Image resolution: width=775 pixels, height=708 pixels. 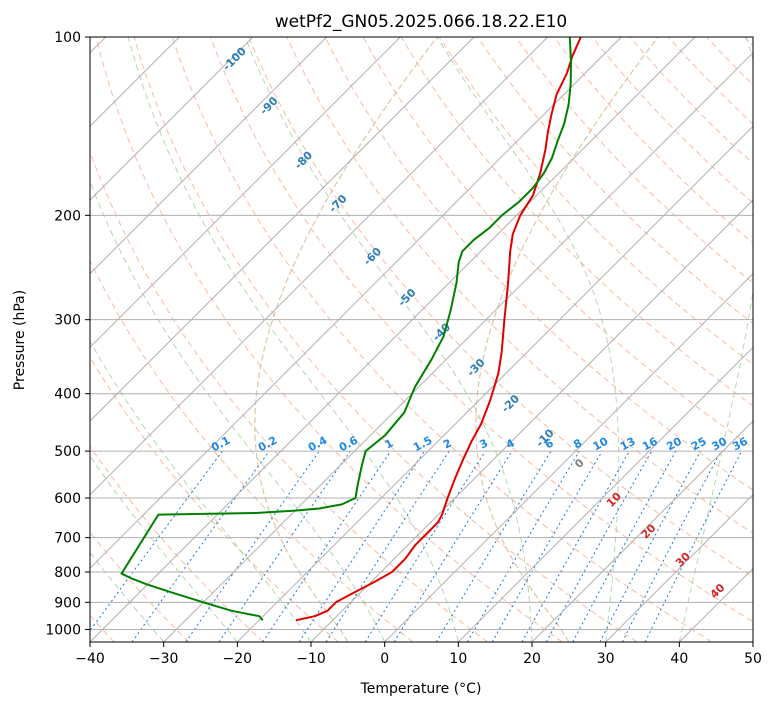 What do you see at coordinates (699, 444) in the screenshot?
I see `mixing-ratio-label: 25` at bounding box center [699, 444].